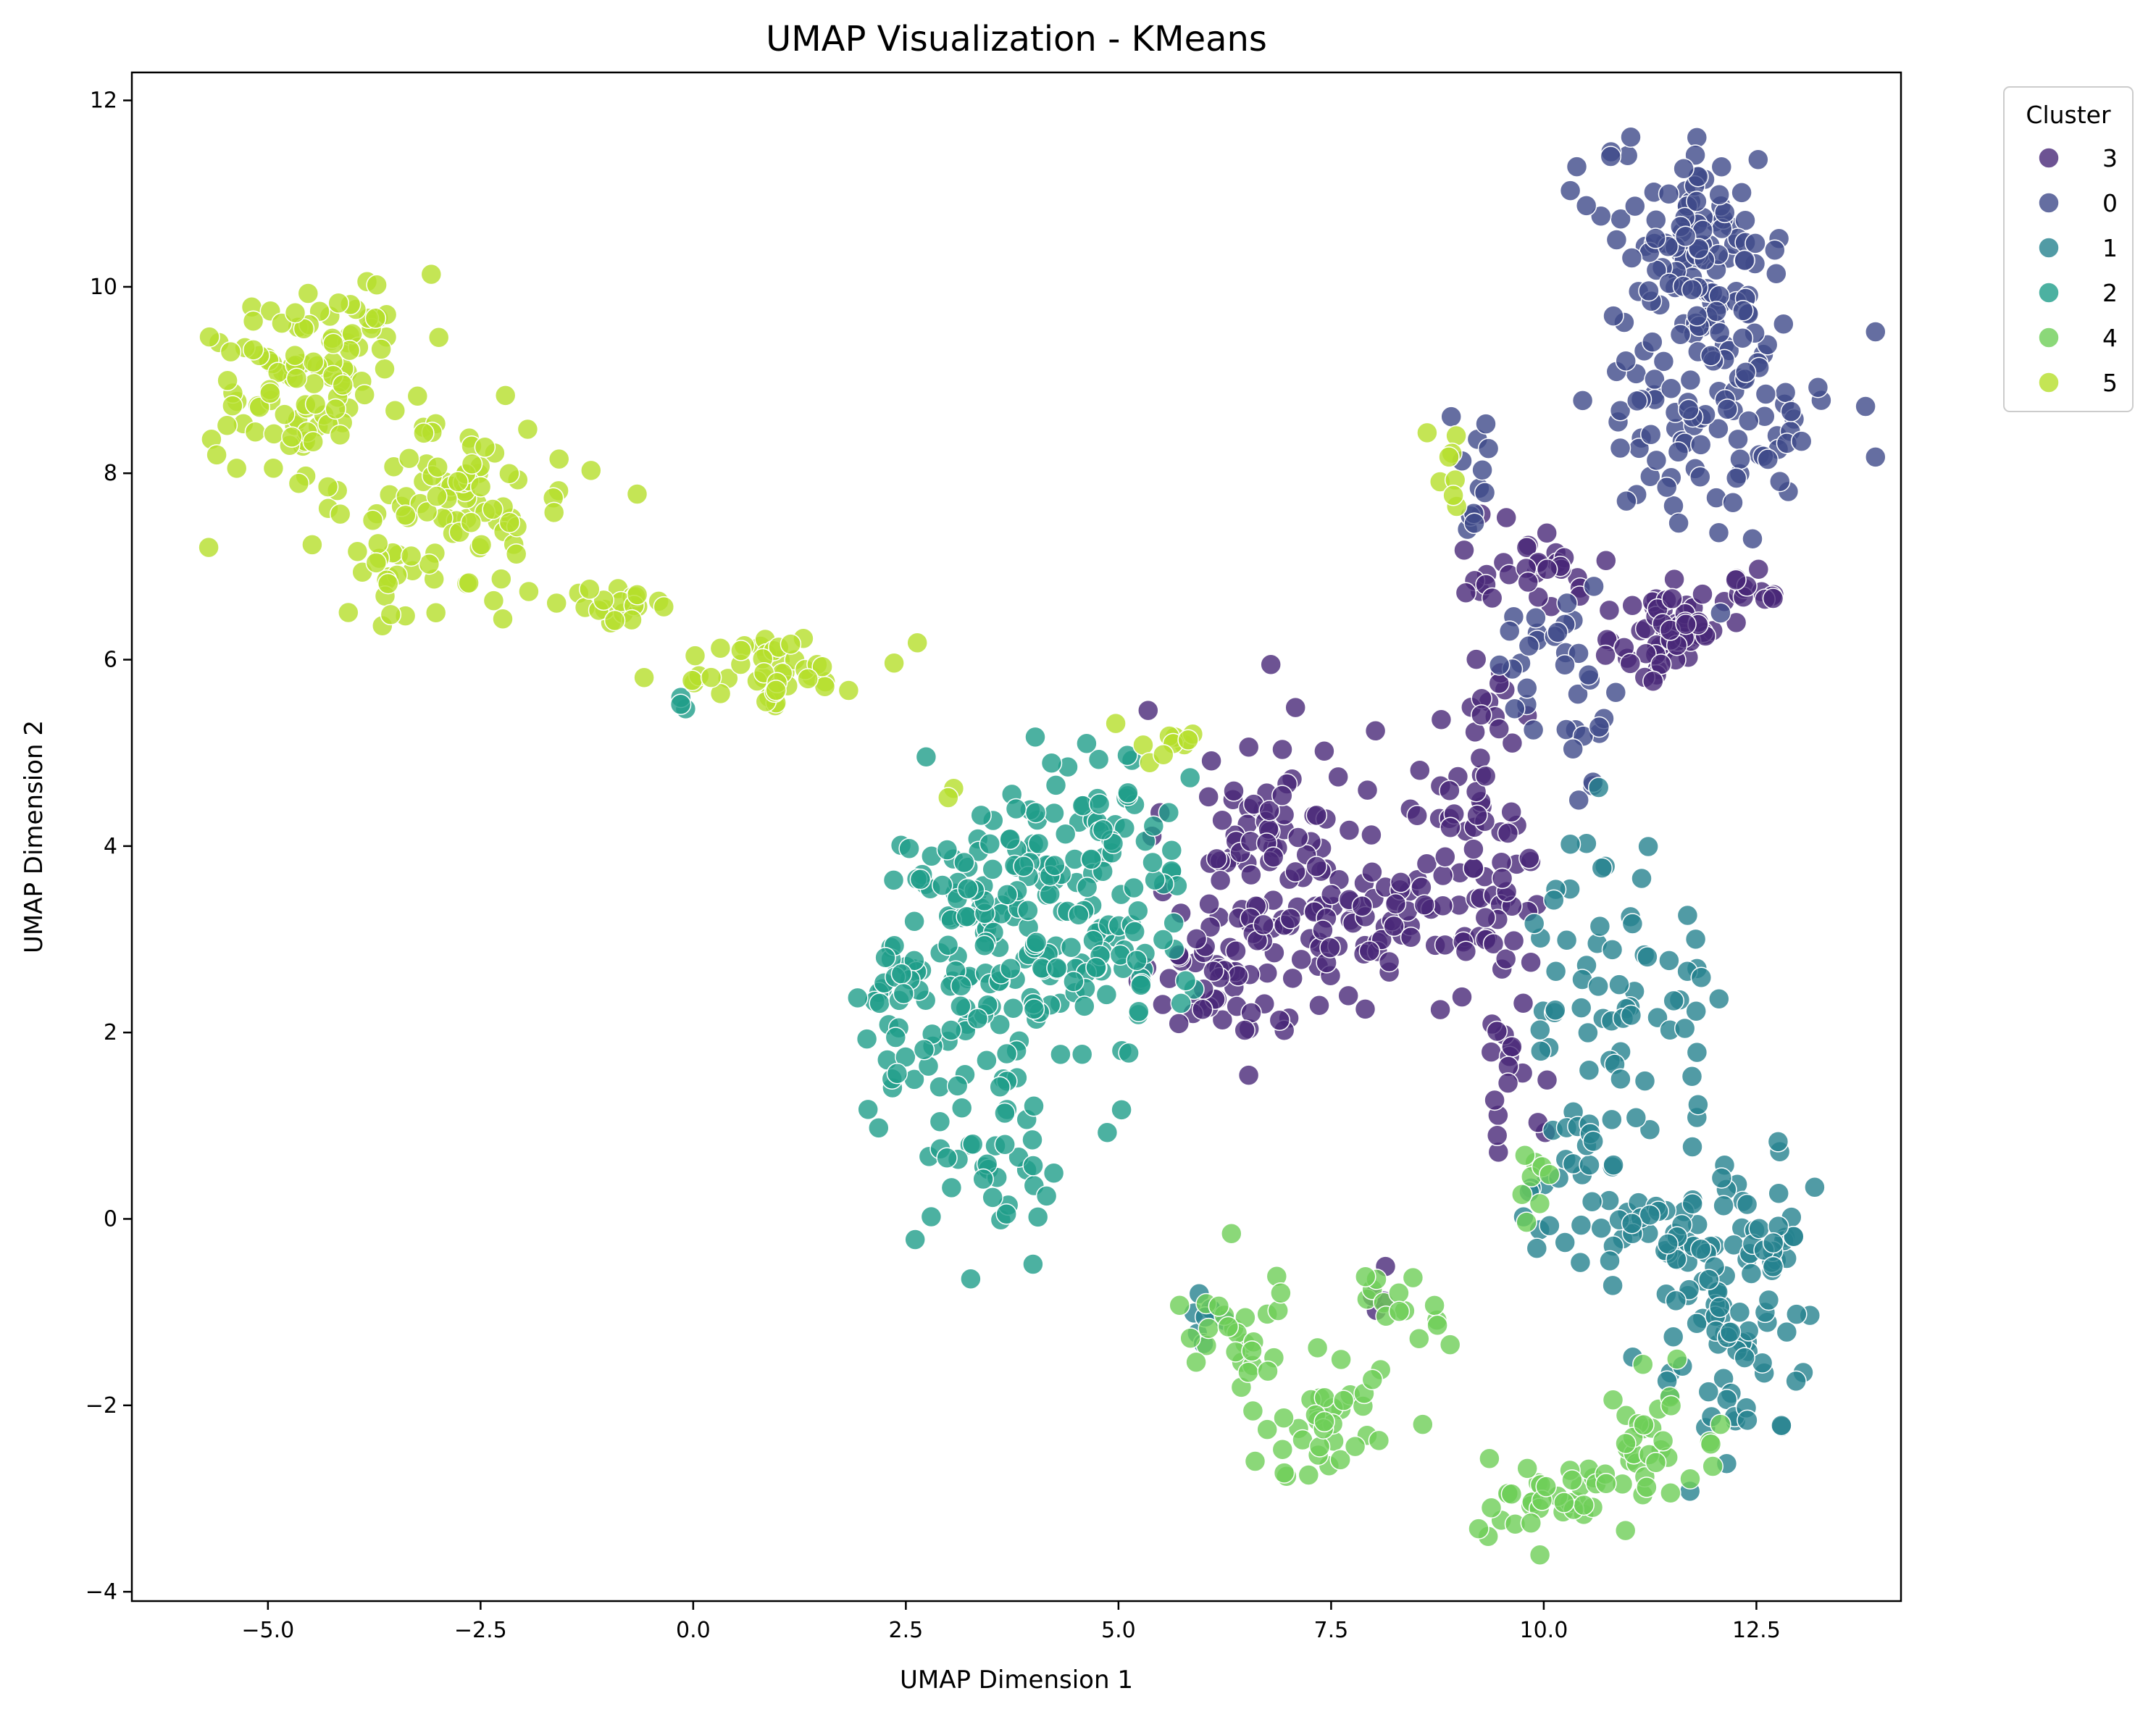 This screenshot has width=2156, height=1717. Describe the element at coordinates (1119, 1630) in the screenshot. I see `x-tick-label: 5.0` at that location.